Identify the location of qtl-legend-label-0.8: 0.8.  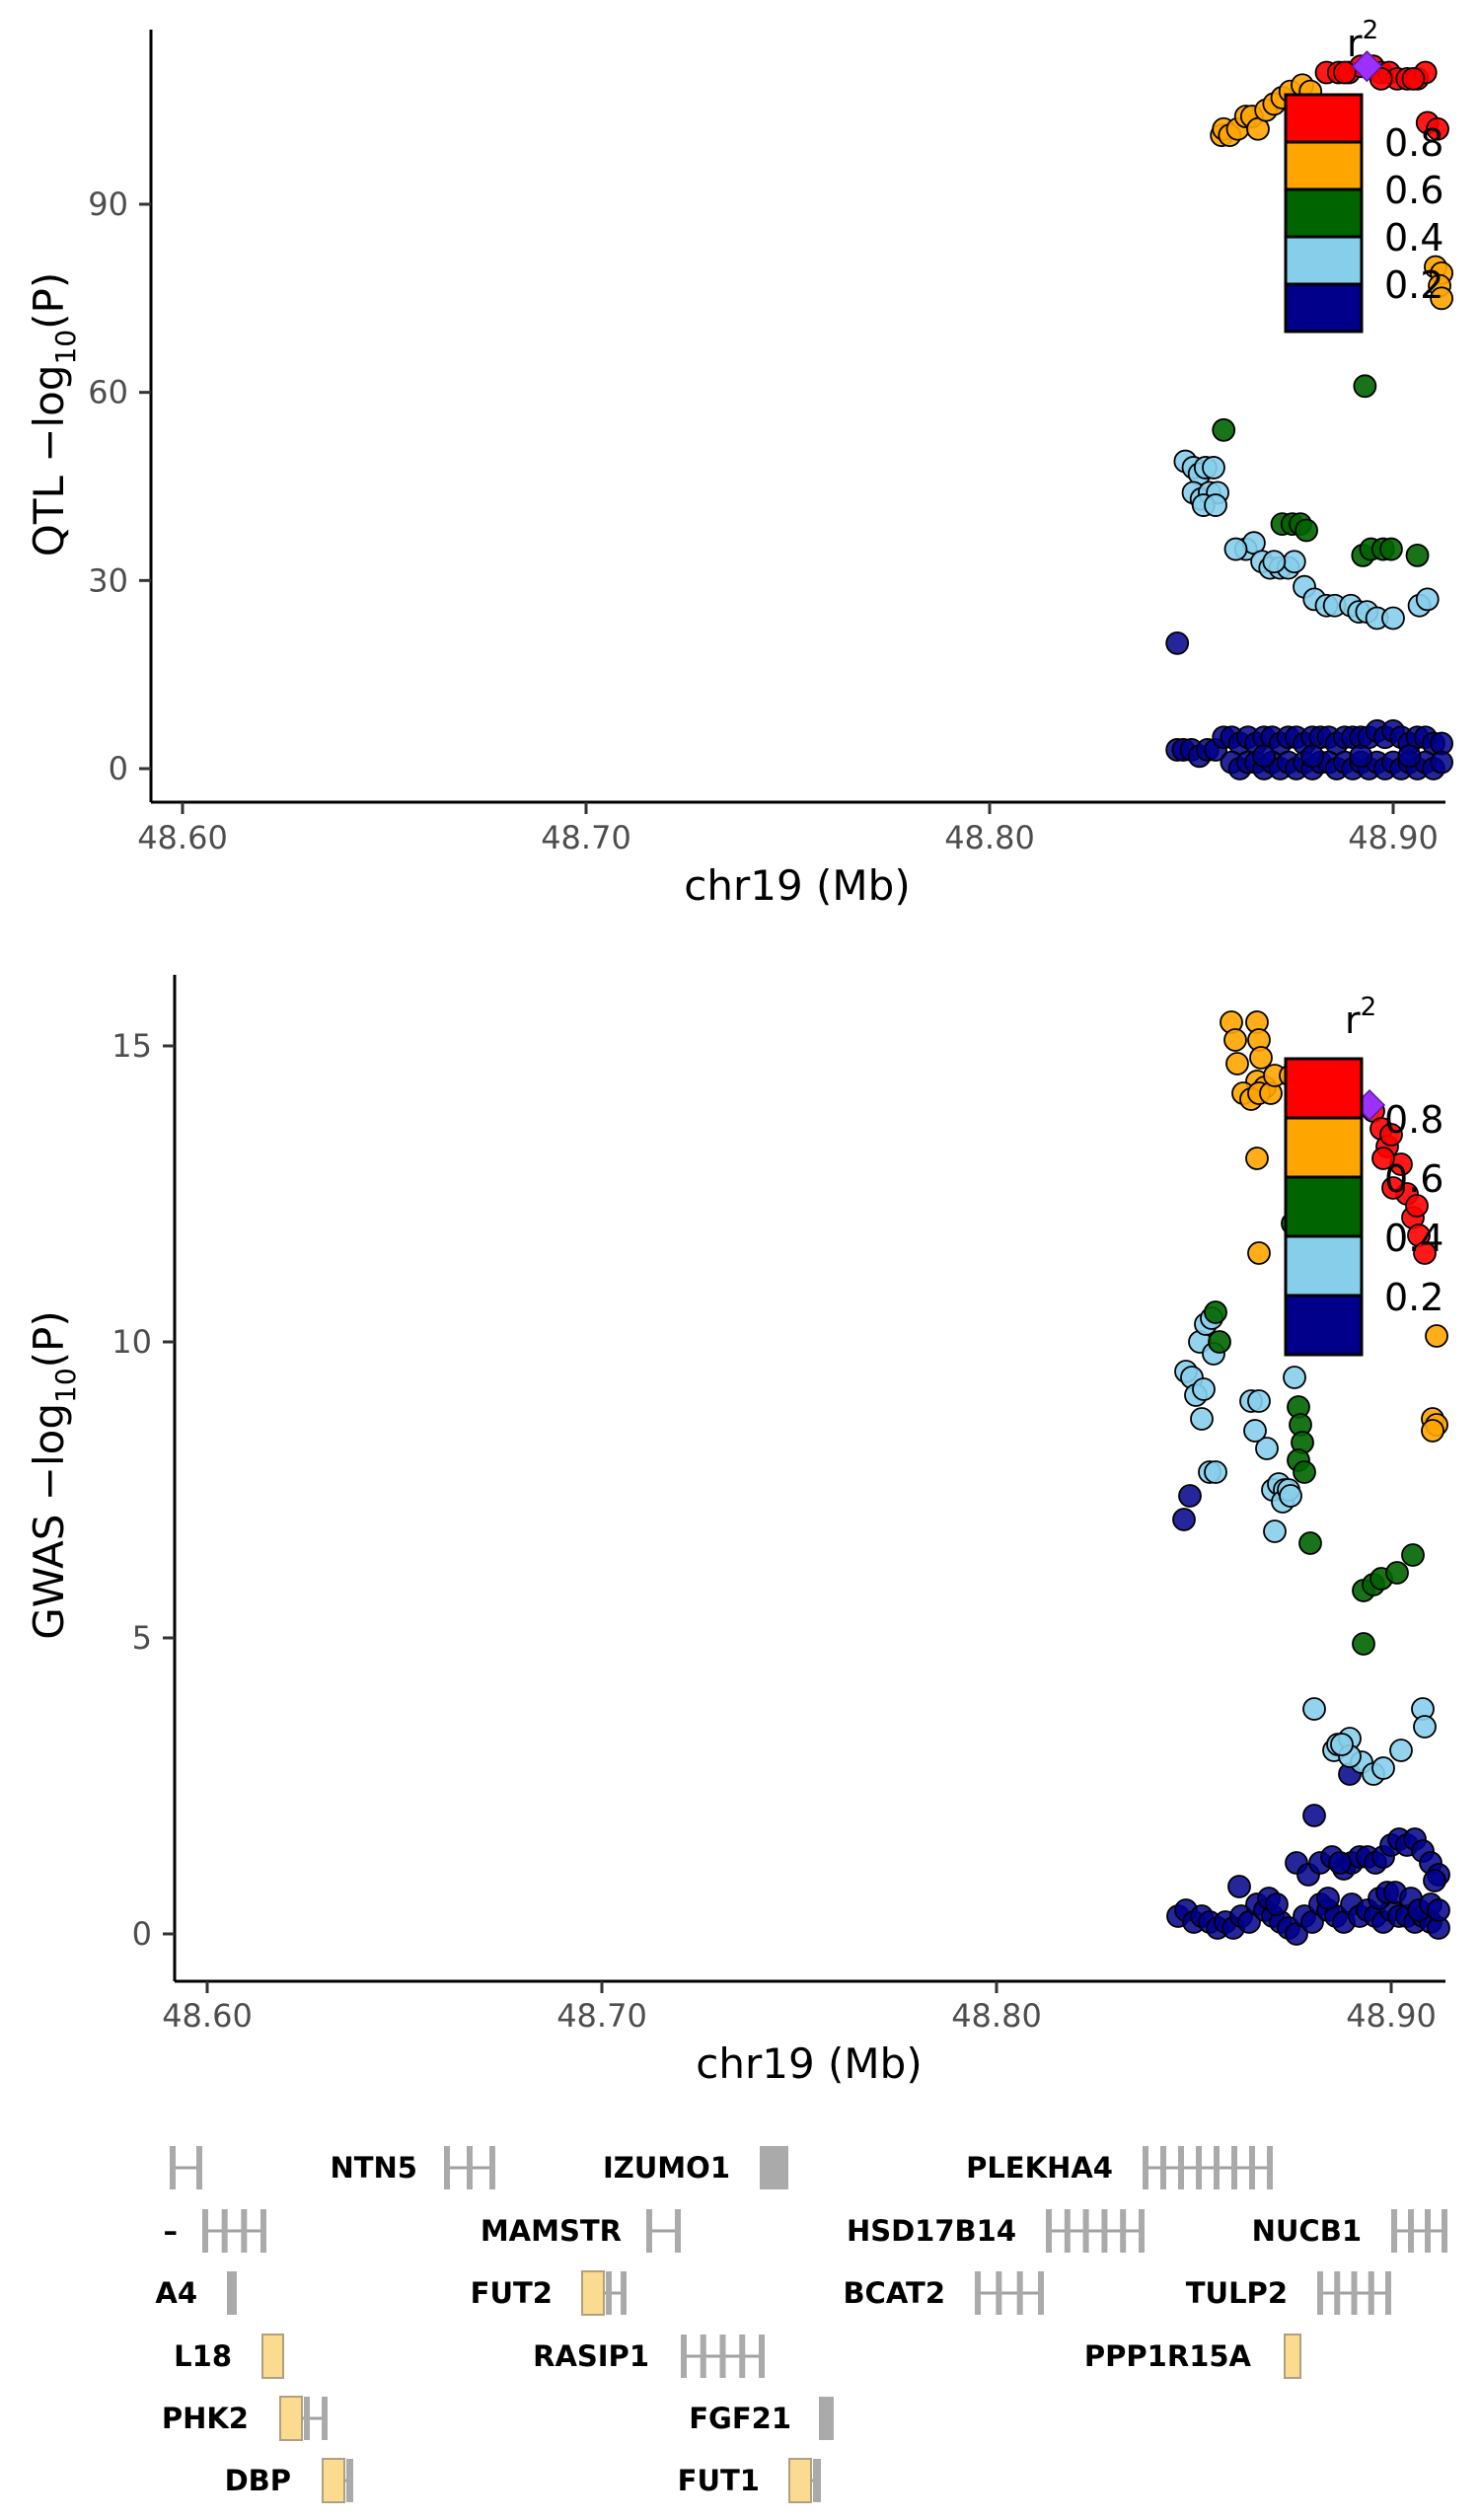
(1414, 143).